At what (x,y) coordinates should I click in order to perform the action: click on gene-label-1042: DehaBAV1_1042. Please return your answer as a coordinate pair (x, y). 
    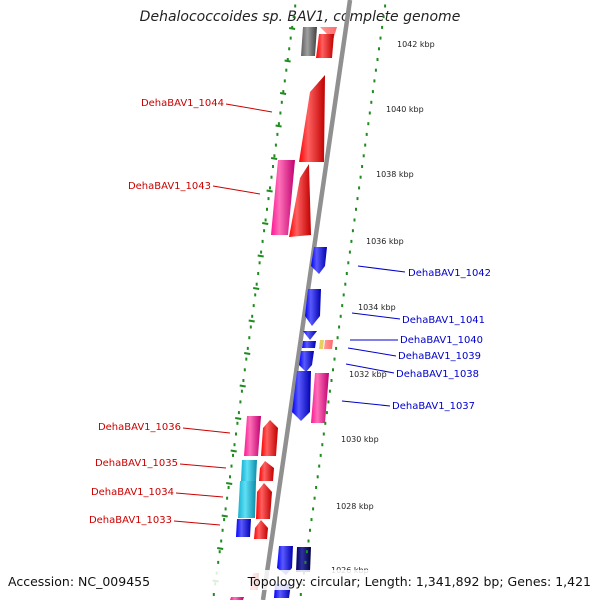
    Looking at the image, I should click on (449, 273).